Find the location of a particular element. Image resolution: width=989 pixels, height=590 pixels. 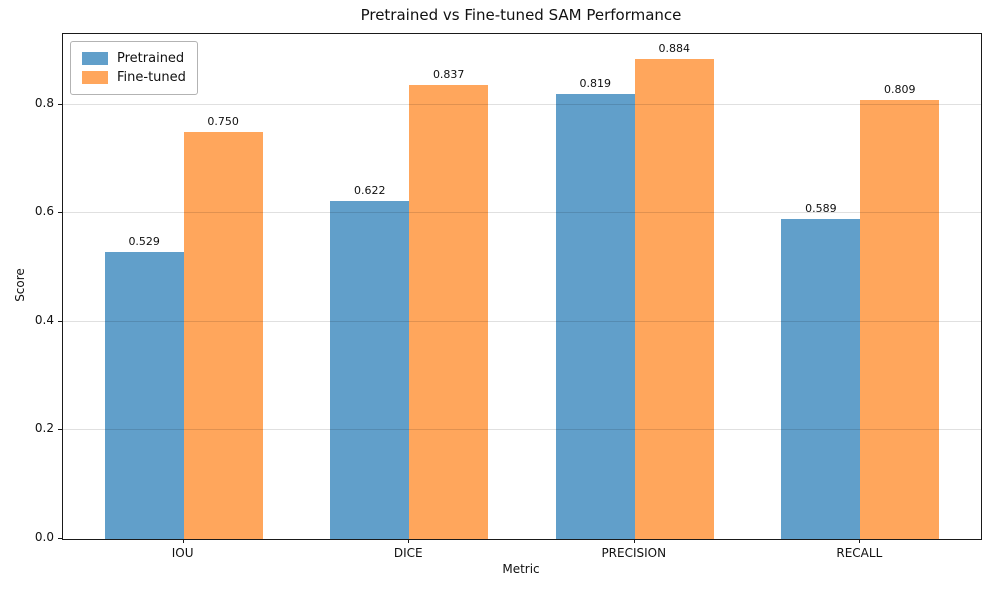

legend-label-pretrained: Pretrained is located at coordinates (151, 58).